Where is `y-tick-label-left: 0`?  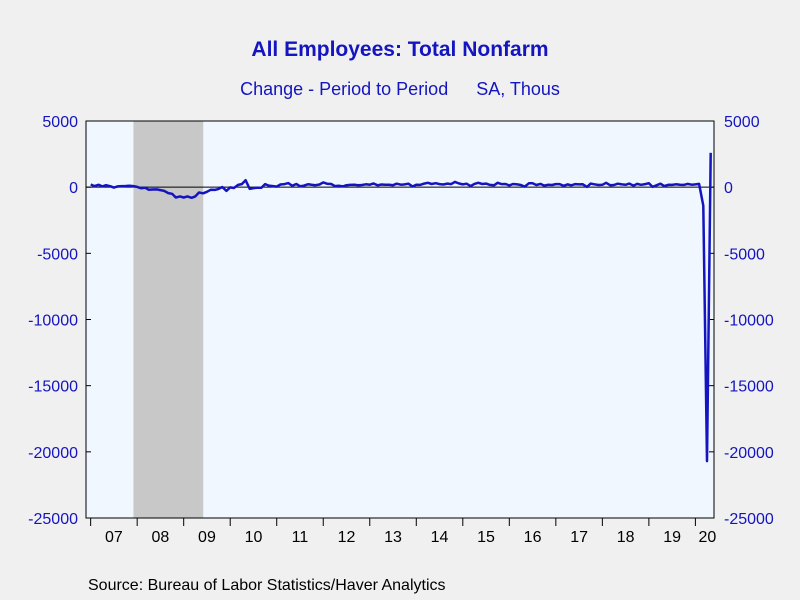
y-tick-label-left: 0 is located at coordinates (73, 188).